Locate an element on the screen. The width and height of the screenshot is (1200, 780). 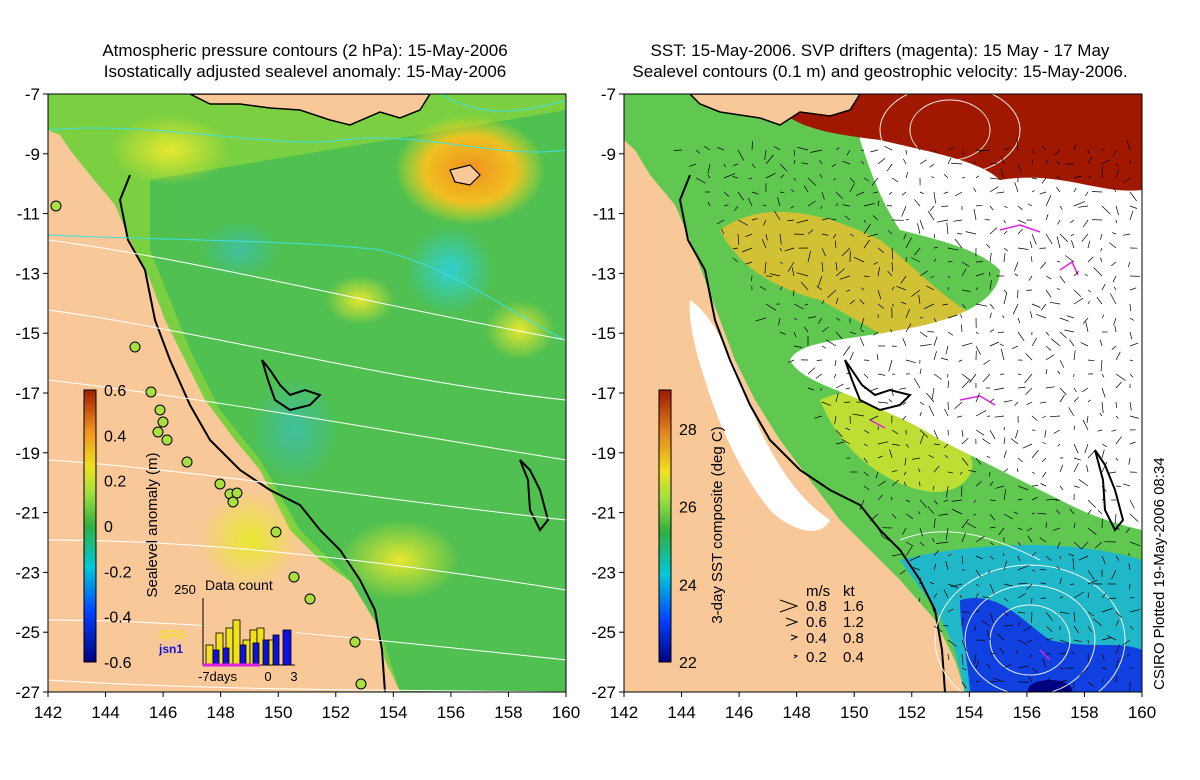
sla-colorbar-tick-label: -0.4 is located at coordinates (118, 618).